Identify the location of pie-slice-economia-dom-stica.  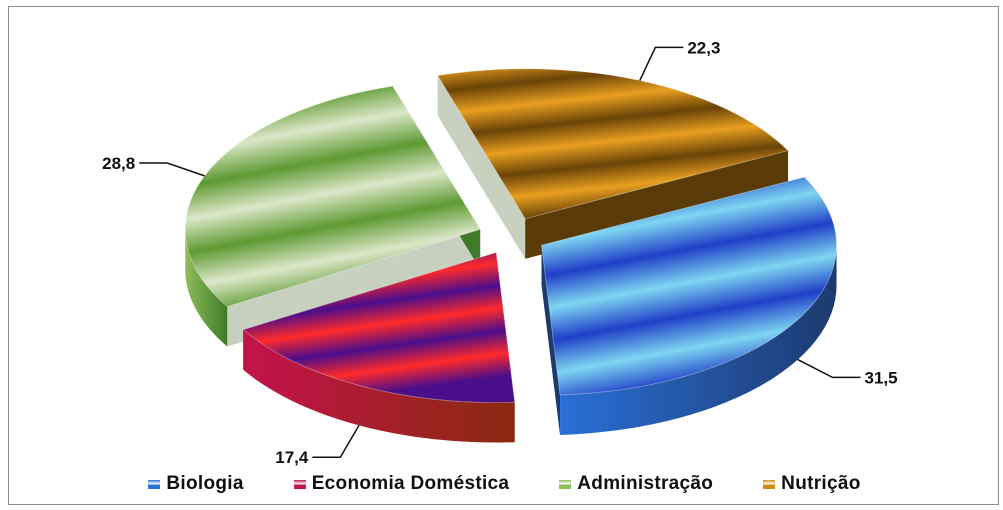
(379, 327).